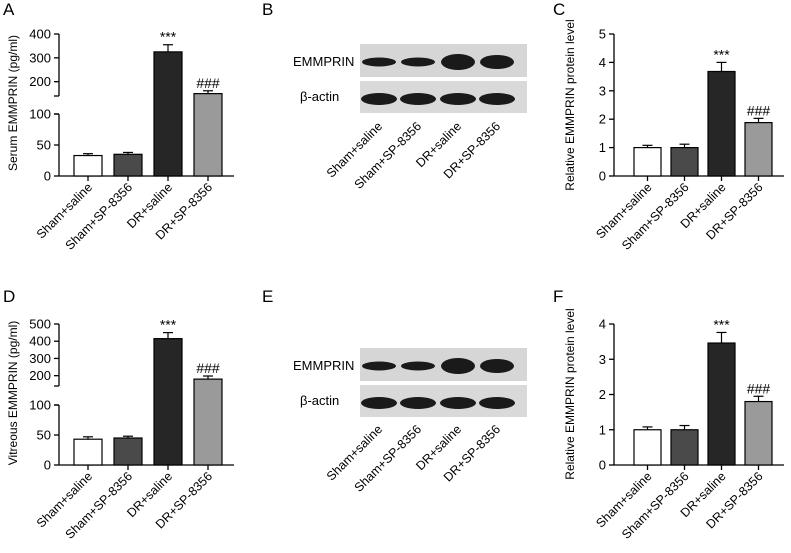  What do you see at coordinates (319, 400) in the screenshot?
I see `blot-e-control-label: β-actin` at bounding box center [319, 400].